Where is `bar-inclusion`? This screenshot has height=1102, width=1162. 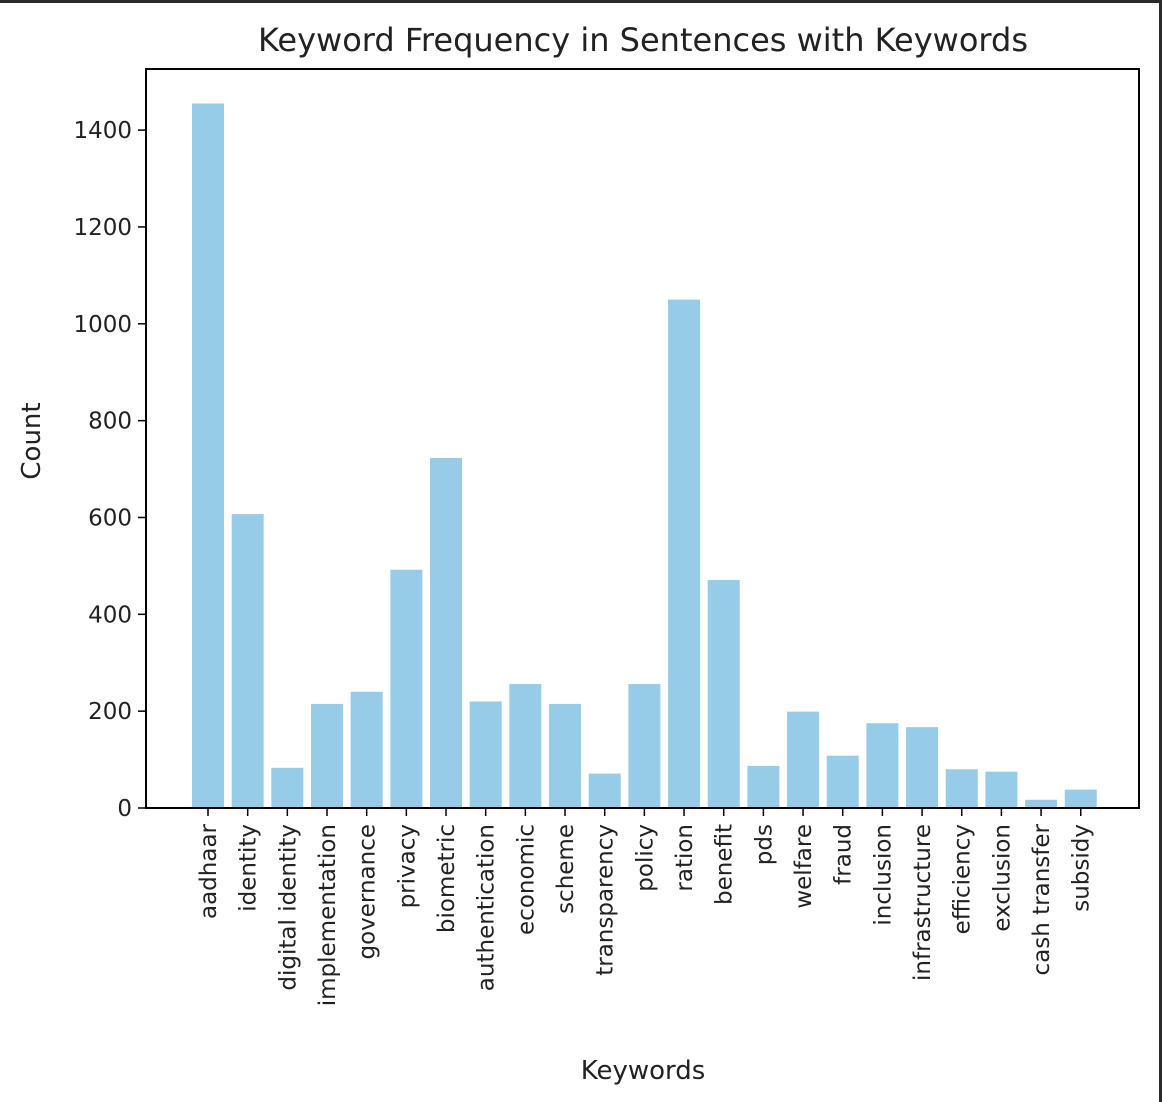 bar-inclusion is located at coordinates (882, 765).